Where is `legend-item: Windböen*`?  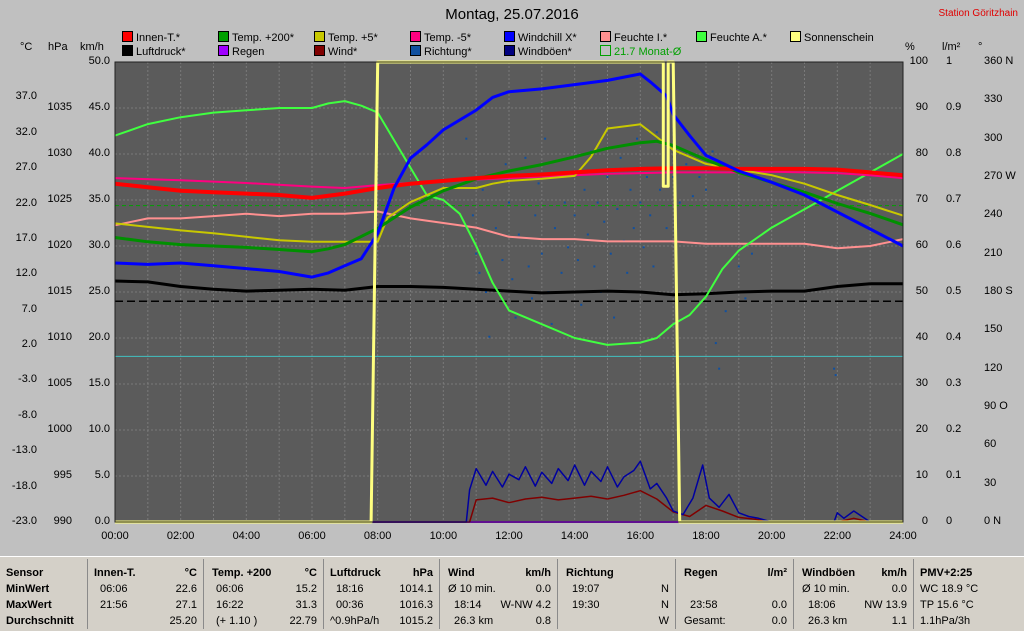 legend-item: Windböen* is located at coordinates (538, 51).